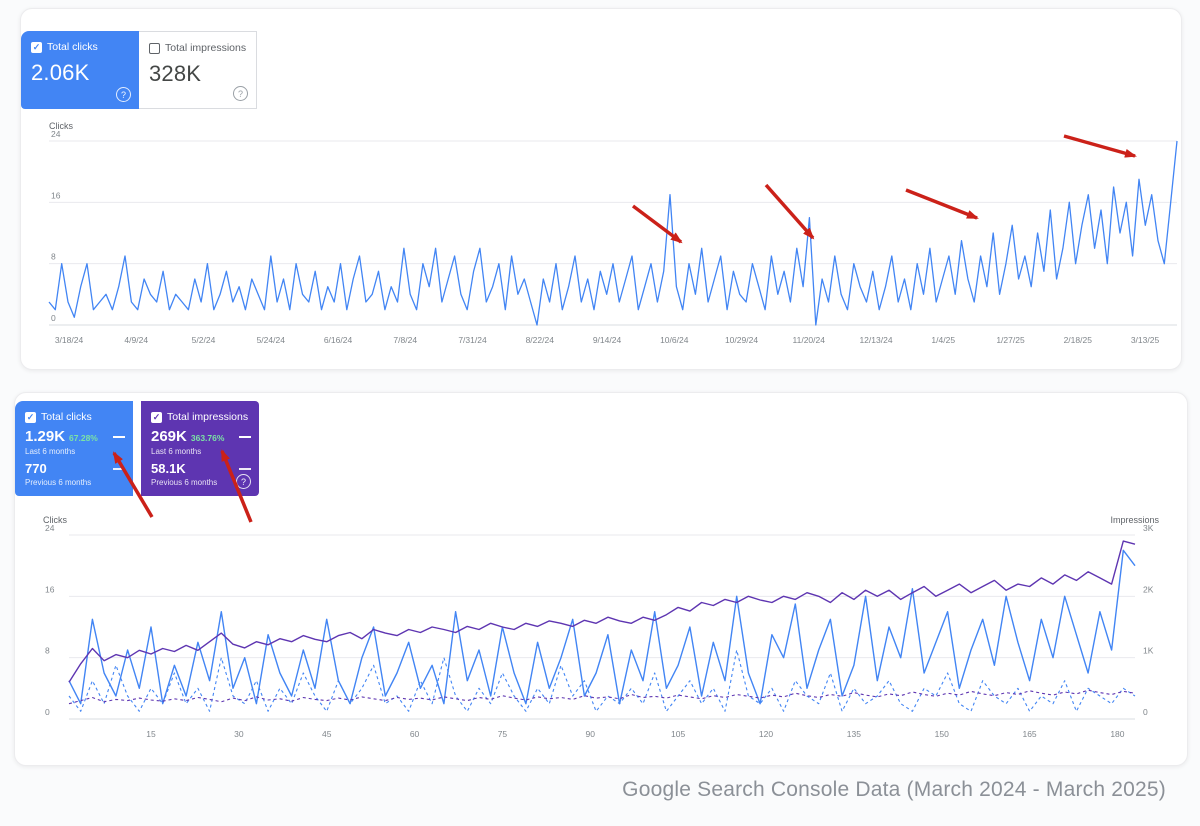  What do you see at coordinates (338, 340) in the screenshot?
I see `svg-text: 6/16/24` at bounding box center [338, 340].